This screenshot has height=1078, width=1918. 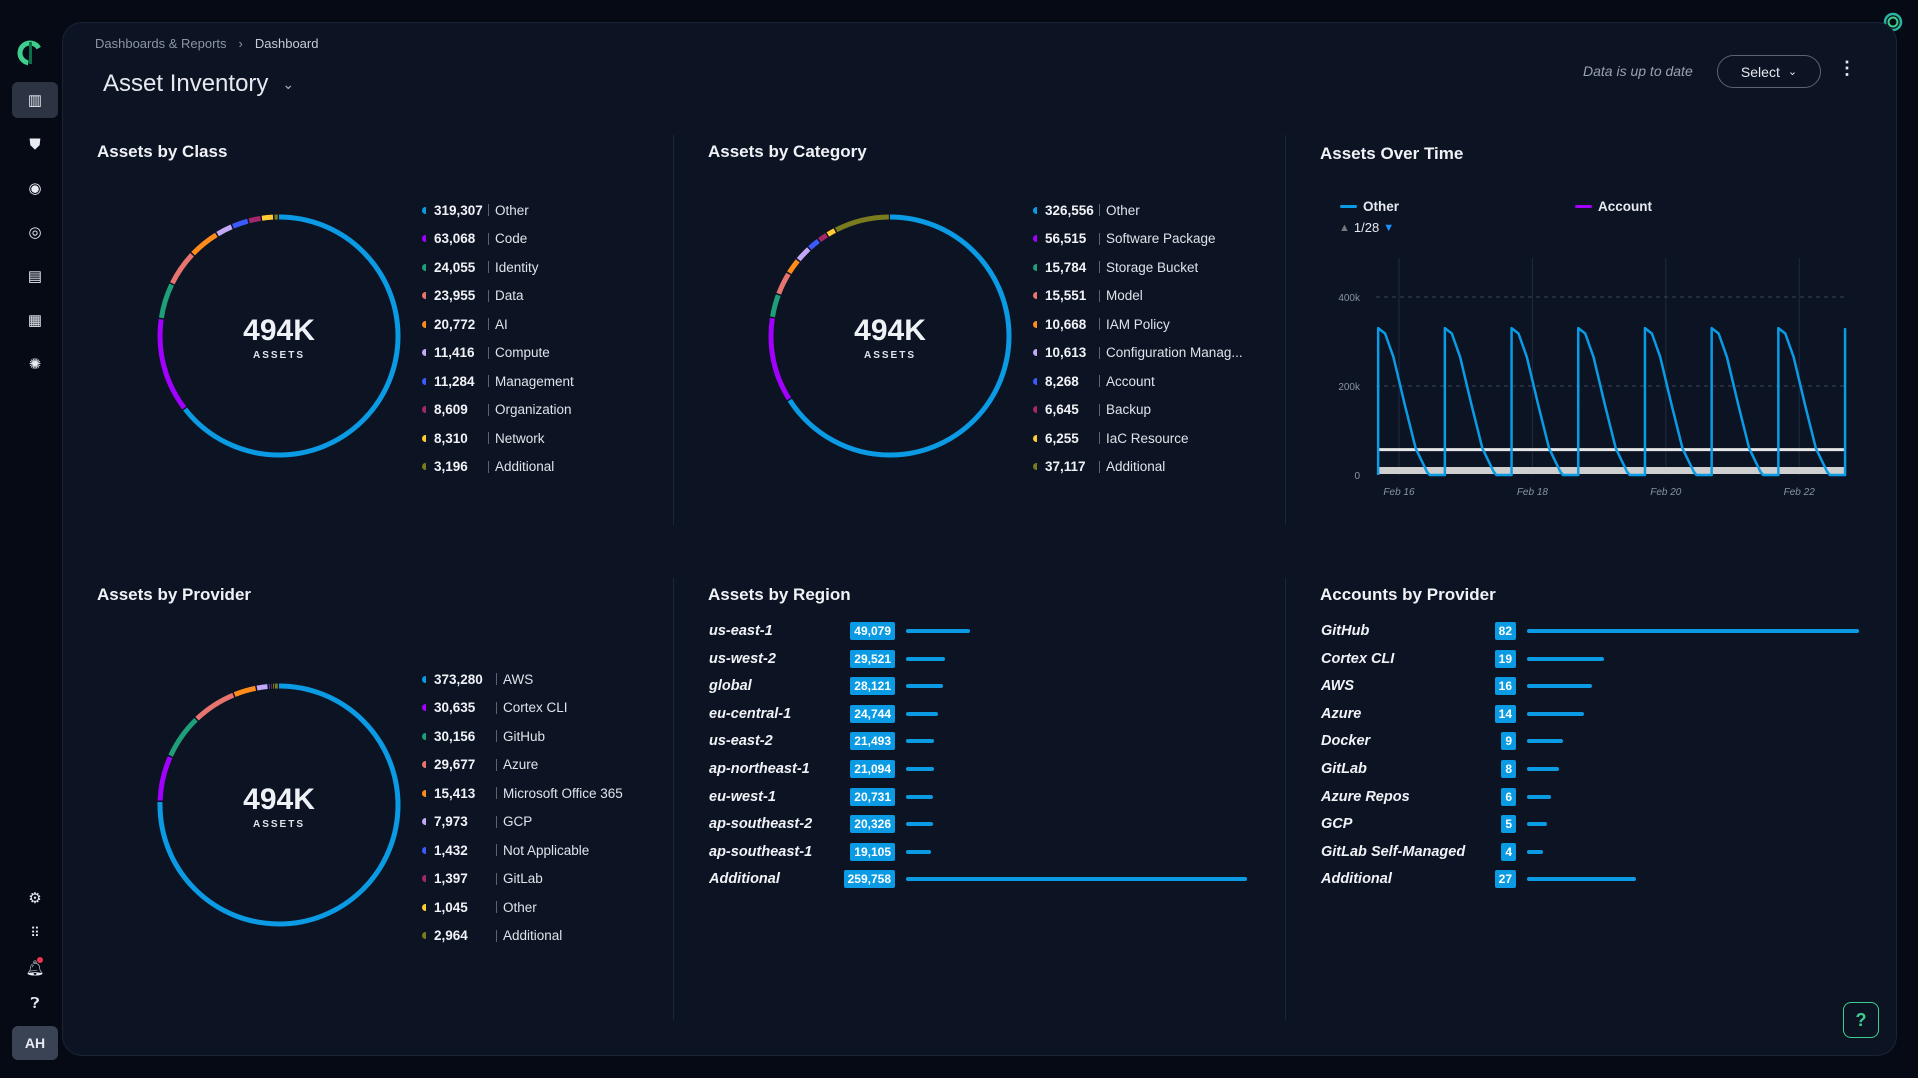 What do you see at coordinates (761, 851) in the screenshot?
I see `bar-label: ap-southeast-1` at bounding box center [761, 851].